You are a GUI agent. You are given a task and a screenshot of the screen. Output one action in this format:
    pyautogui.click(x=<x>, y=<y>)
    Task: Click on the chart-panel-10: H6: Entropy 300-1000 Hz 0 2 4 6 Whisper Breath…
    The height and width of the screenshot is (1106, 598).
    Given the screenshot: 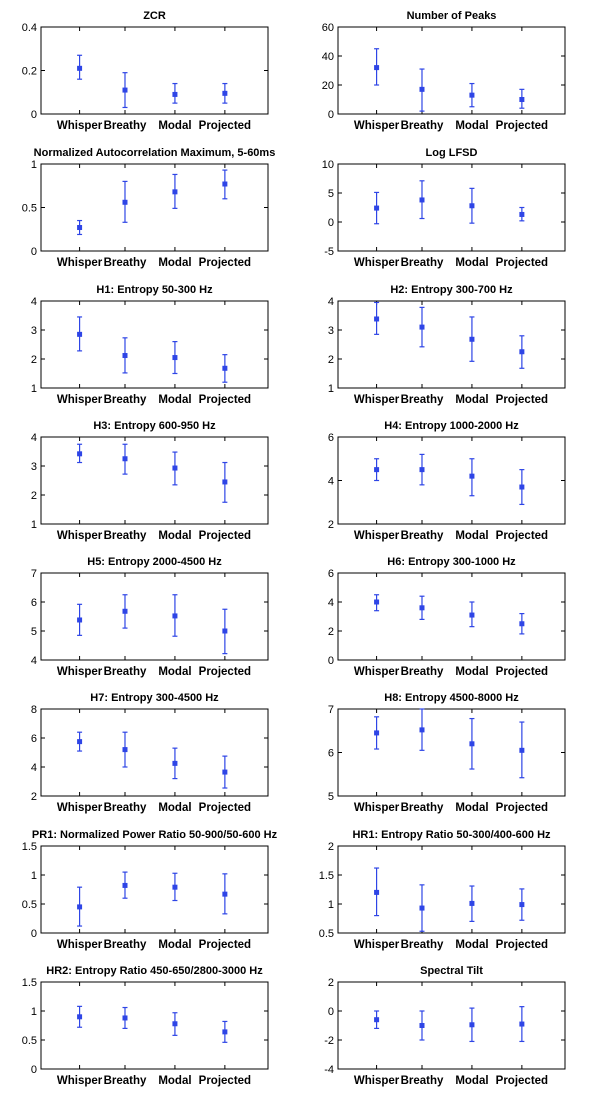 What is the action you would take?
    pyautogui.click(x=447, y=617)
    